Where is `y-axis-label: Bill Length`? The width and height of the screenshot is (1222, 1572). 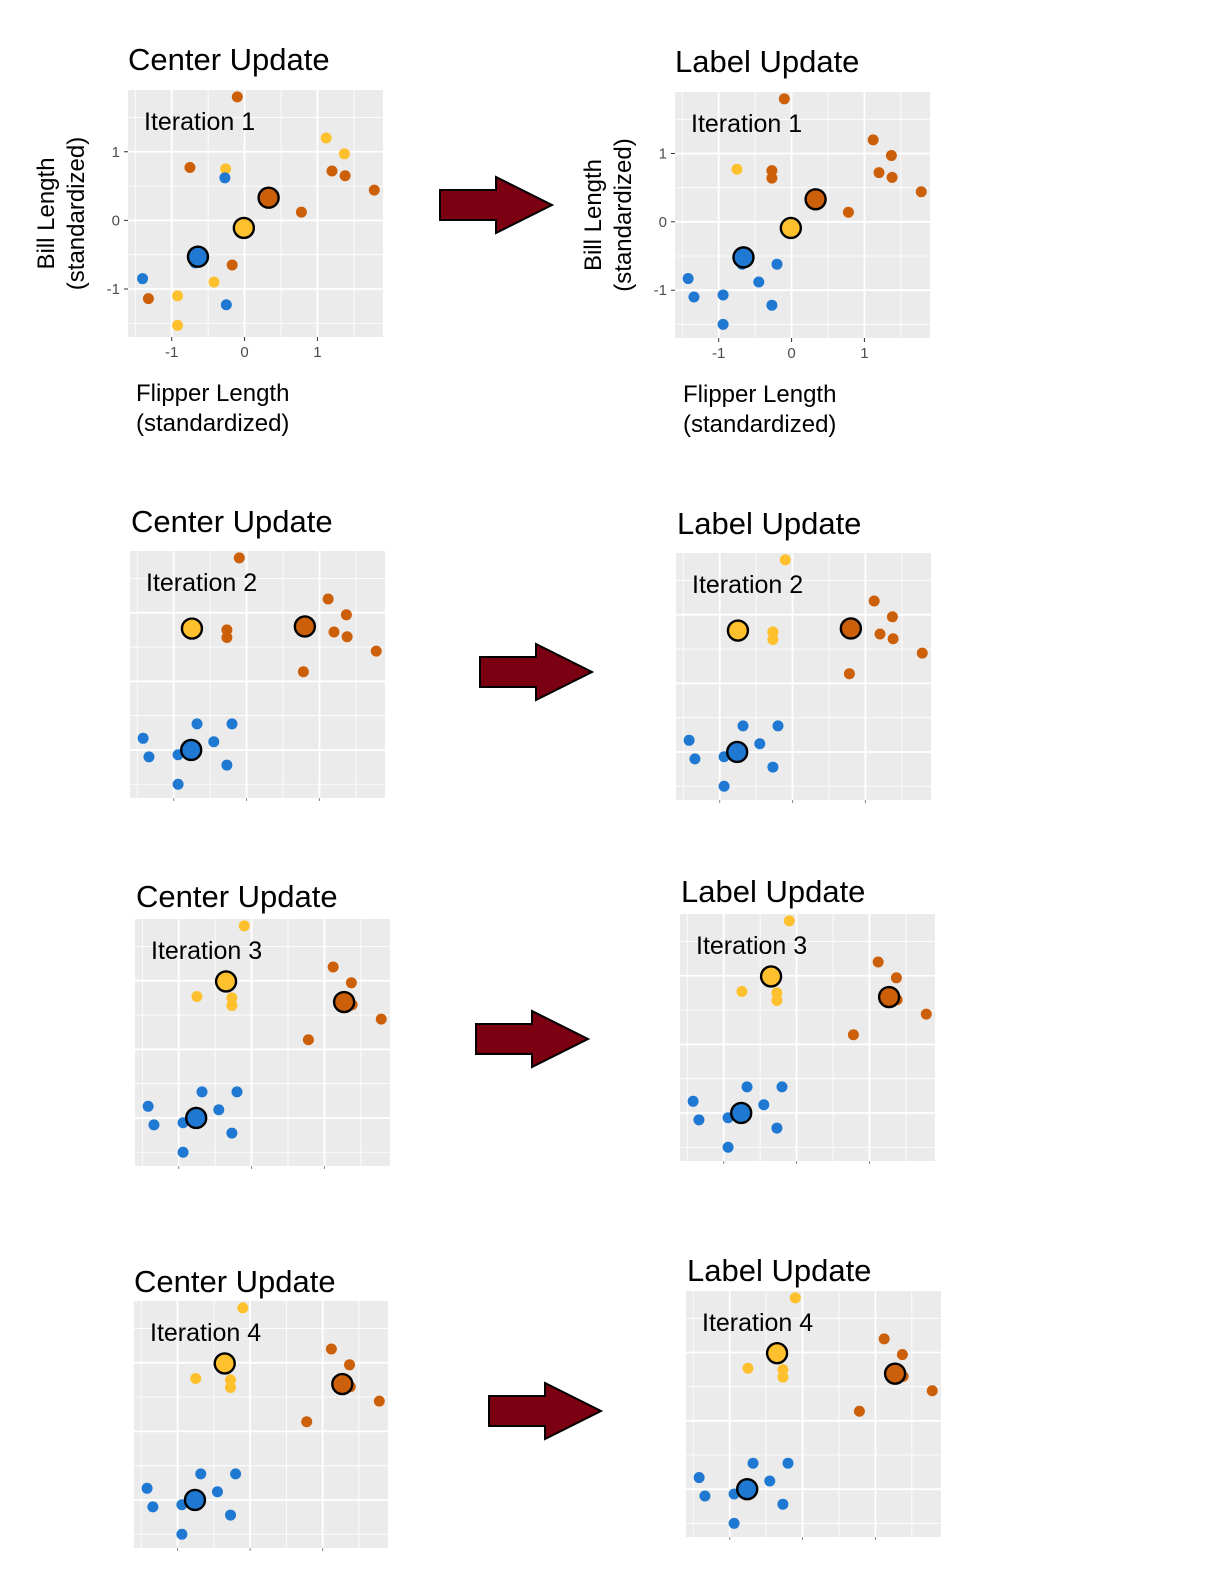 y-axis-label: Bill Length is located at coordinates (46, 213).